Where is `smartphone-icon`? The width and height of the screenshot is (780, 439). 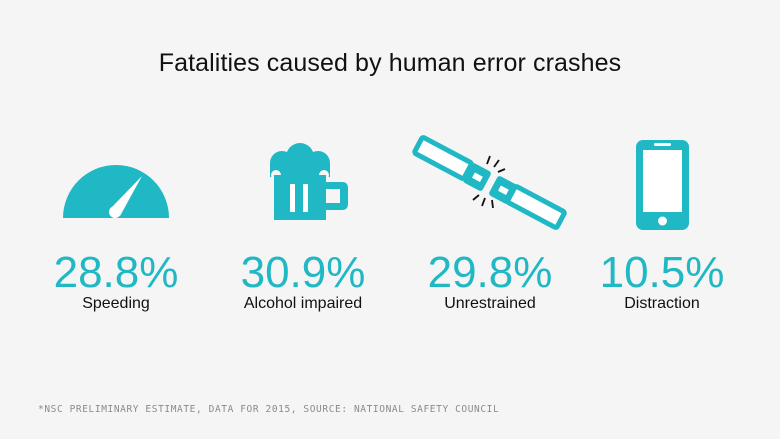
smartphone-icon is located at coordinates (662, 180).